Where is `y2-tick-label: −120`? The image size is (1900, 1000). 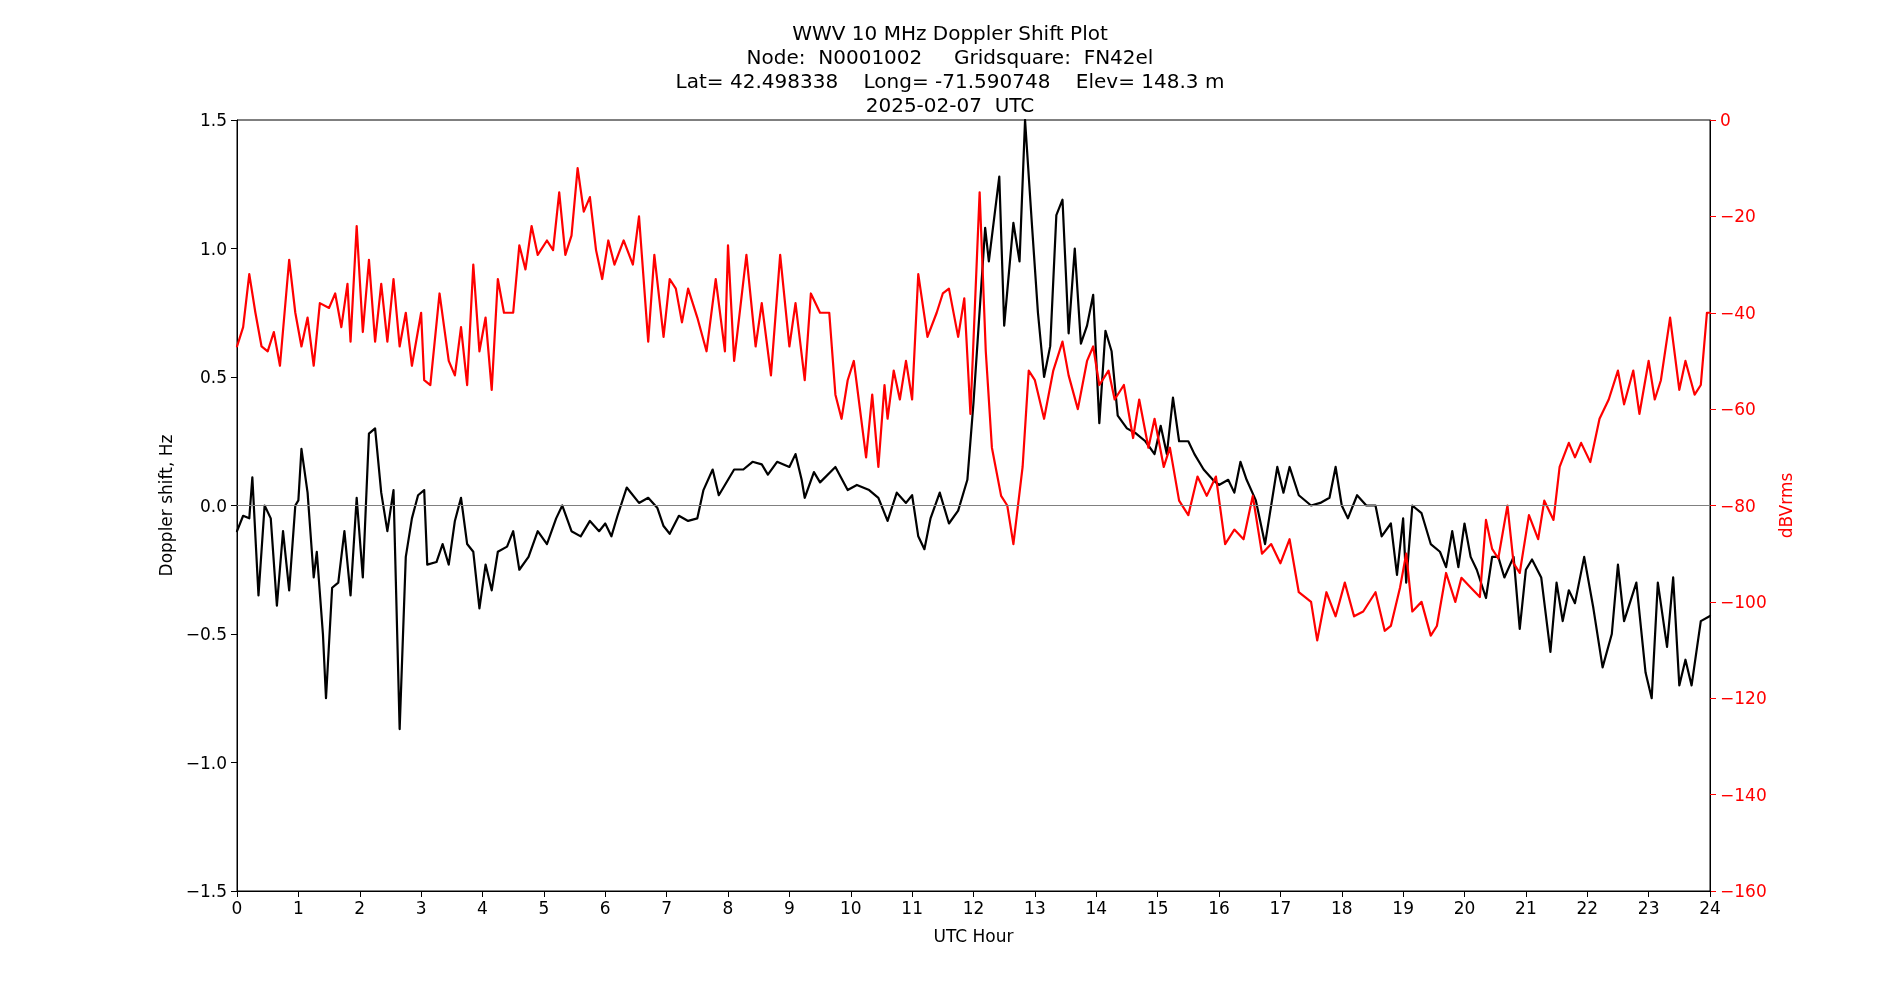
y2-tick-label: −120 is located at coordinates (1743, 698).